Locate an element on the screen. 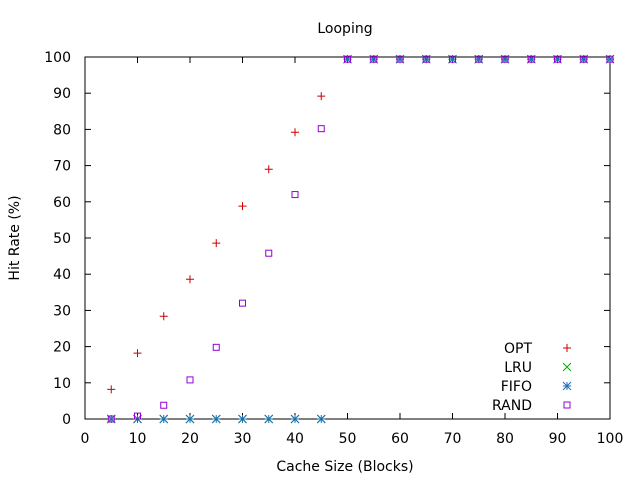 This screenshot has height=480, width=640. x-tick-label: 30 is located at coordinates (243, 439).